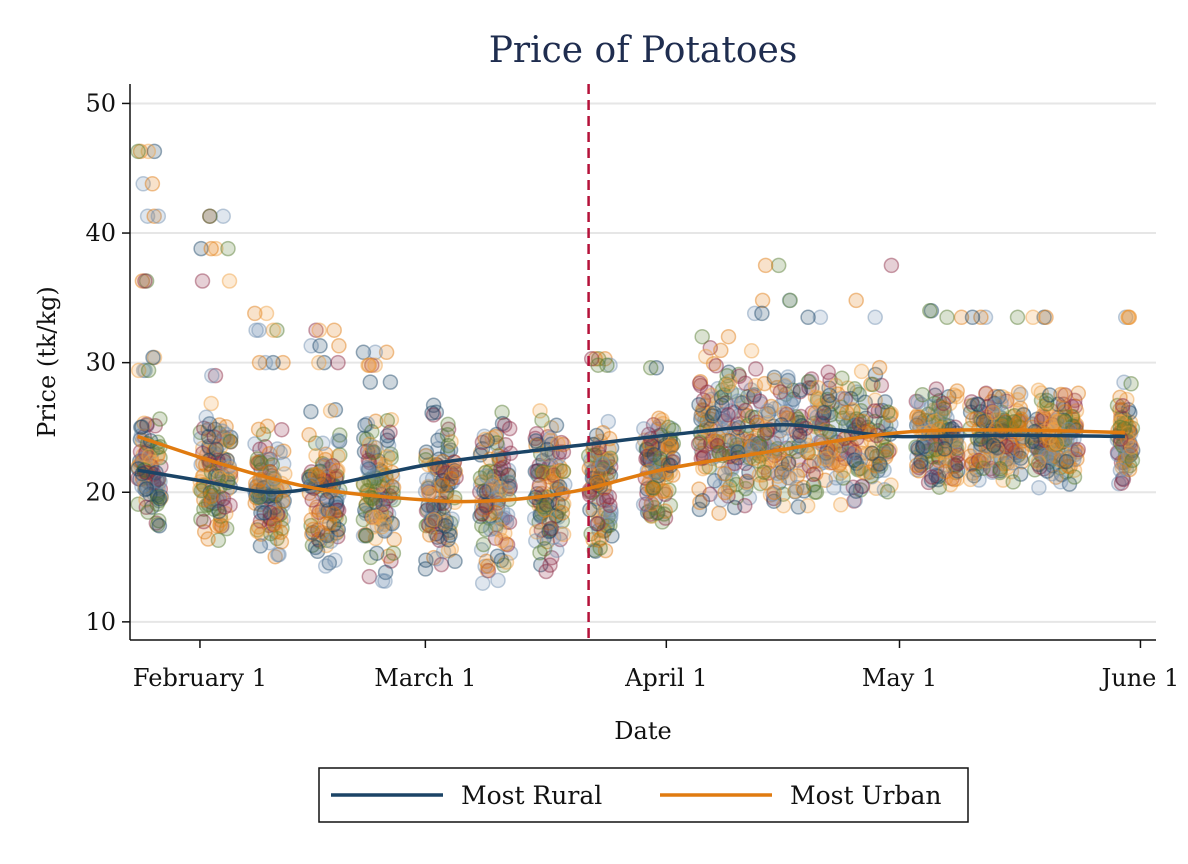 This screenshot has width=1188, height=864. What do you see at coordinates (100, 363) in the screenshot?
I see `y-tick-label: 30` at bounding box center [100, 363].